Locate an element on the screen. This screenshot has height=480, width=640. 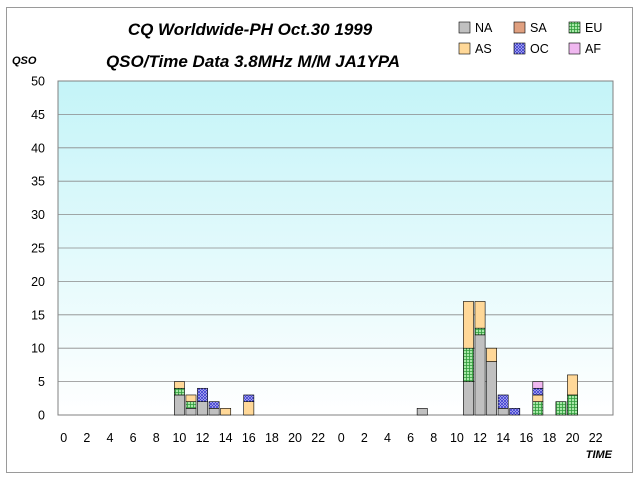
y-tick-label: 35 is located at coordinates (38, 182).